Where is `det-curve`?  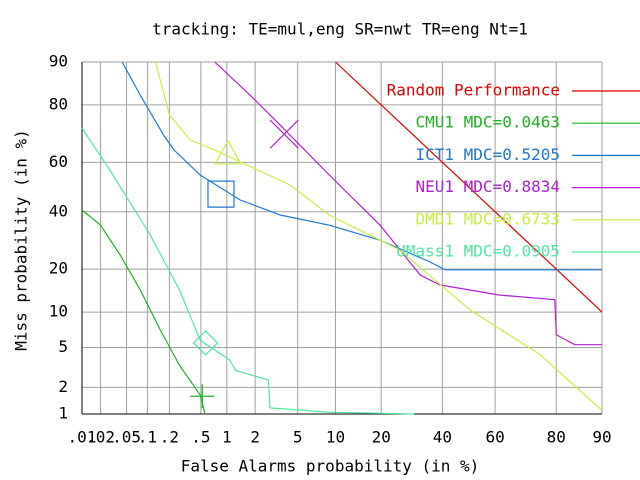
det-curve is located at coordinates (143, 312).